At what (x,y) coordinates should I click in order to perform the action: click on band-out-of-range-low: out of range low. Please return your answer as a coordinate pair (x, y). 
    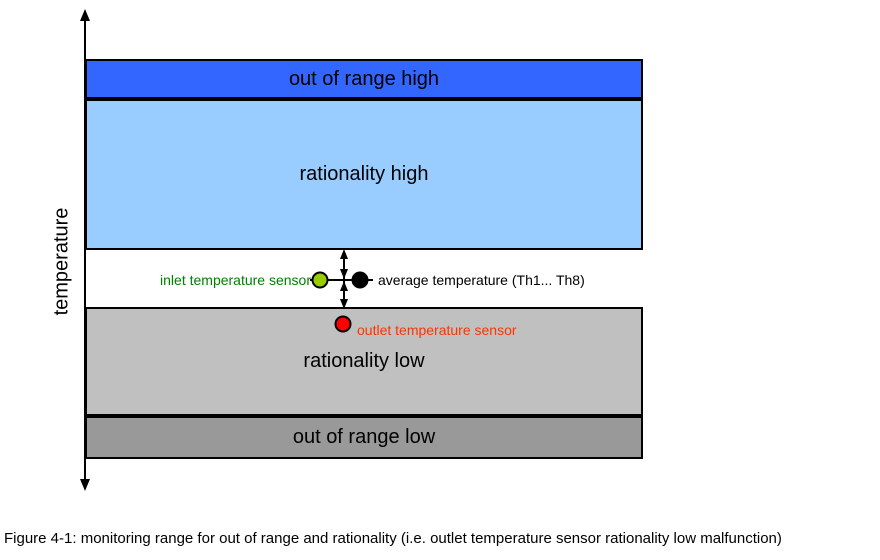
    Looking at the image, I should click on (364, 437).